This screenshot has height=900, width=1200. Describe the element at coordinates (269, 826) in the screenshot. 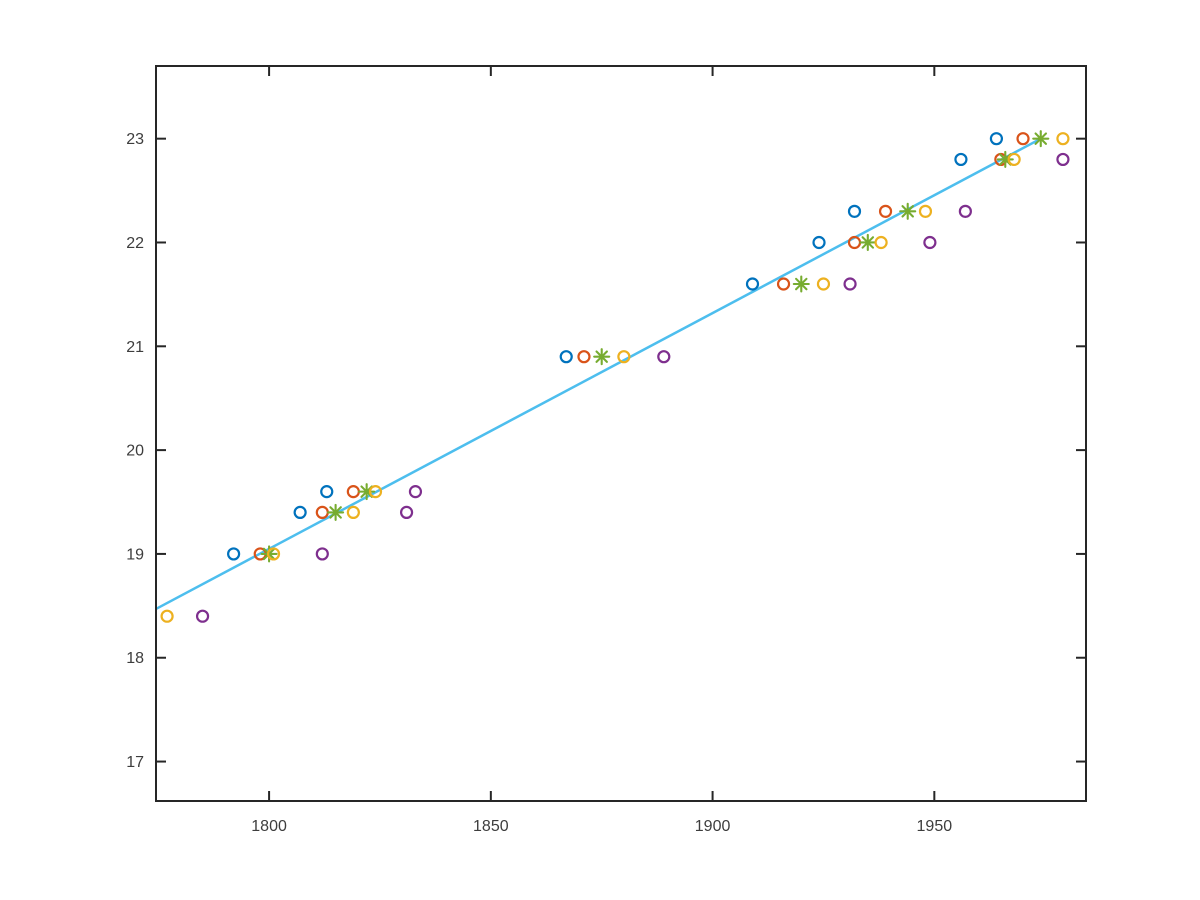

I see `x-tick-label: 1800` at that location.